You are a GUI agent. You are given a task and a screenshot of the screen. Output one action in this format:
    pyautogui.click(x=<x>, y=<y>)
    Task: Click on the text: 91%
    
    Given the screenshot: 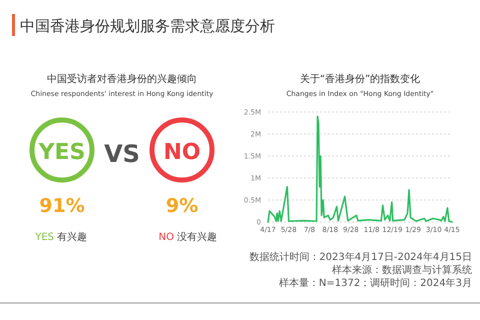 What is the action you would take?
    pyautogui.click(x=62, y=206)
    